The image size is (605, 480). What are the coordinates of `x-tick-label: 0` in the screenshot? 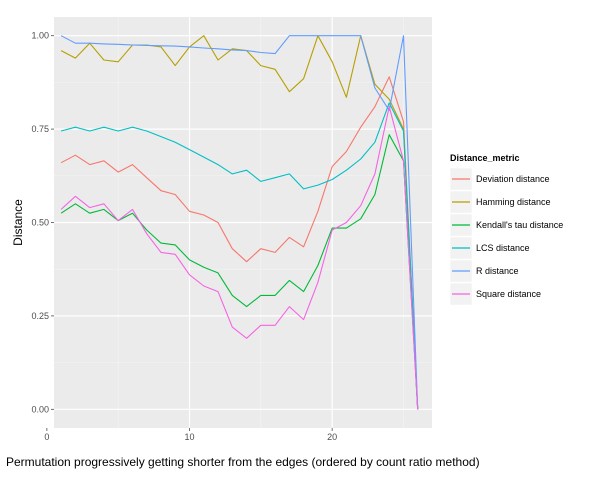 It's located at (46, 437).